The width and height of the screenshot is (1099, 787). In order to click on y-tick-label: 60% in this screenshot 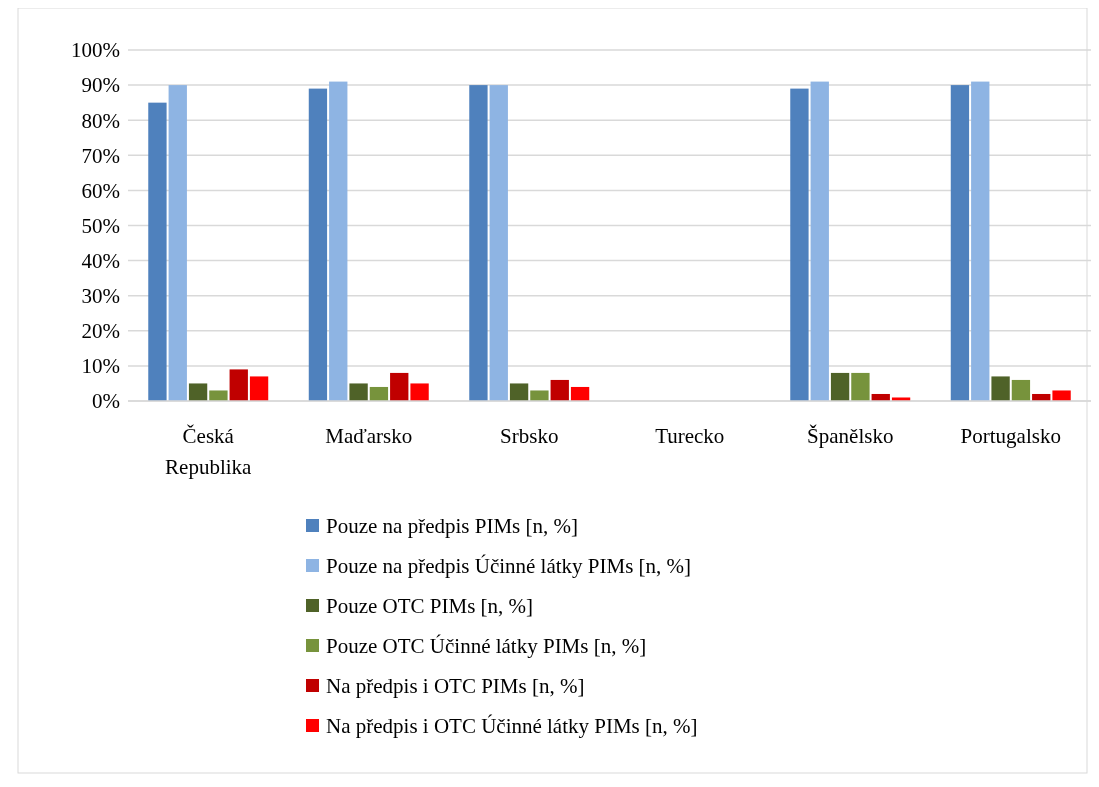, I will do `click(100, 190)`.